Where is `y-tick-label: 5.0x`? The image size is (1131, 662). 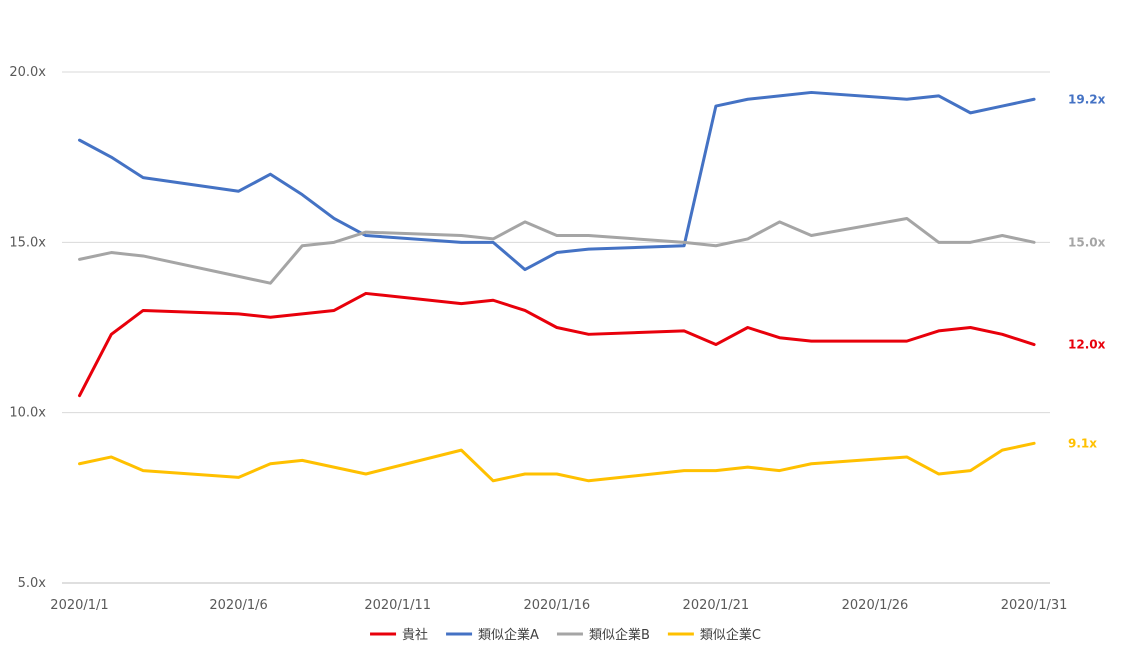 y-tick-label: 5.0x is located at coordinates (32, 583).